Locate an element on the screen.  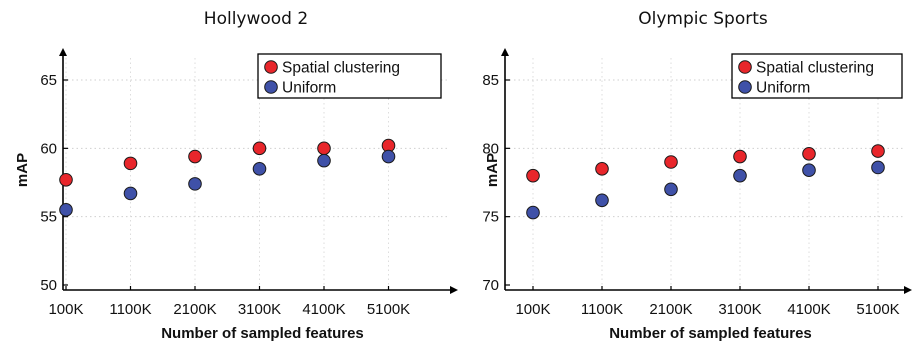
y-tick-label: 70 is located at coordinates (490, 285).